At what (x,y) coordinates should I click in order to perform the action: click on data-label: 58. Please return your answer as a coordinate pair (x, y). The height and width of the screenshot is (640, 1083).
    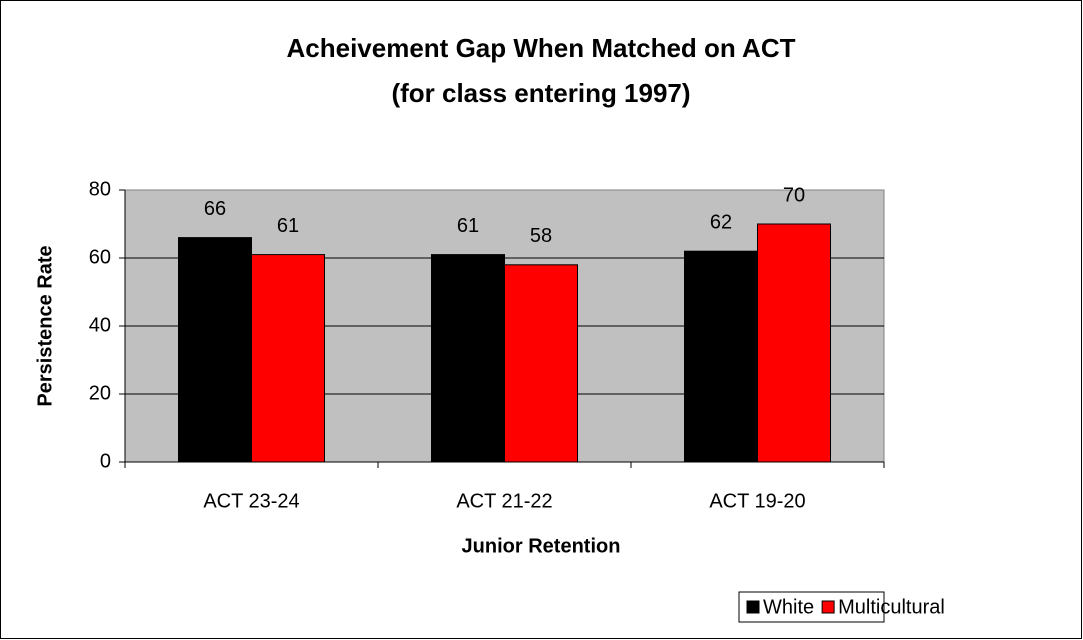
    Looking at the image, I should click on (541, 236).